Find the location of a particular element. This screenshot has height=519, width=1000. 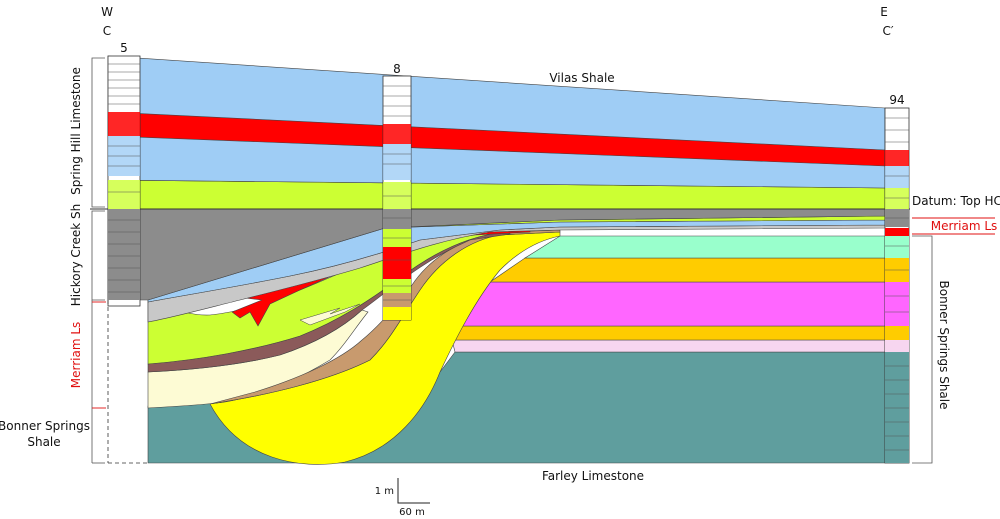

spring-hill-limestone-label: Spring Hill Limestone is located at coordinates (76, 131).